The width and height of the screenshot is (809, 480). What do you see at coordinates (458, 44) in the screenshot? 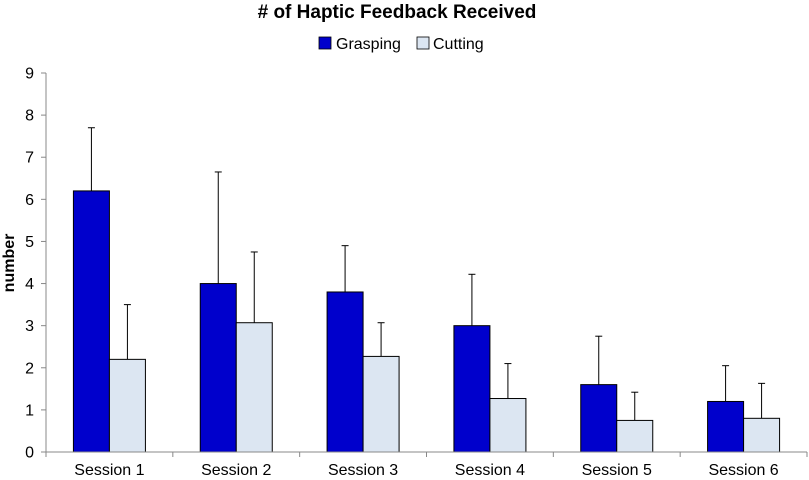
I see `legend-label-cutting: Cutting` at bounding box center [458, 44].